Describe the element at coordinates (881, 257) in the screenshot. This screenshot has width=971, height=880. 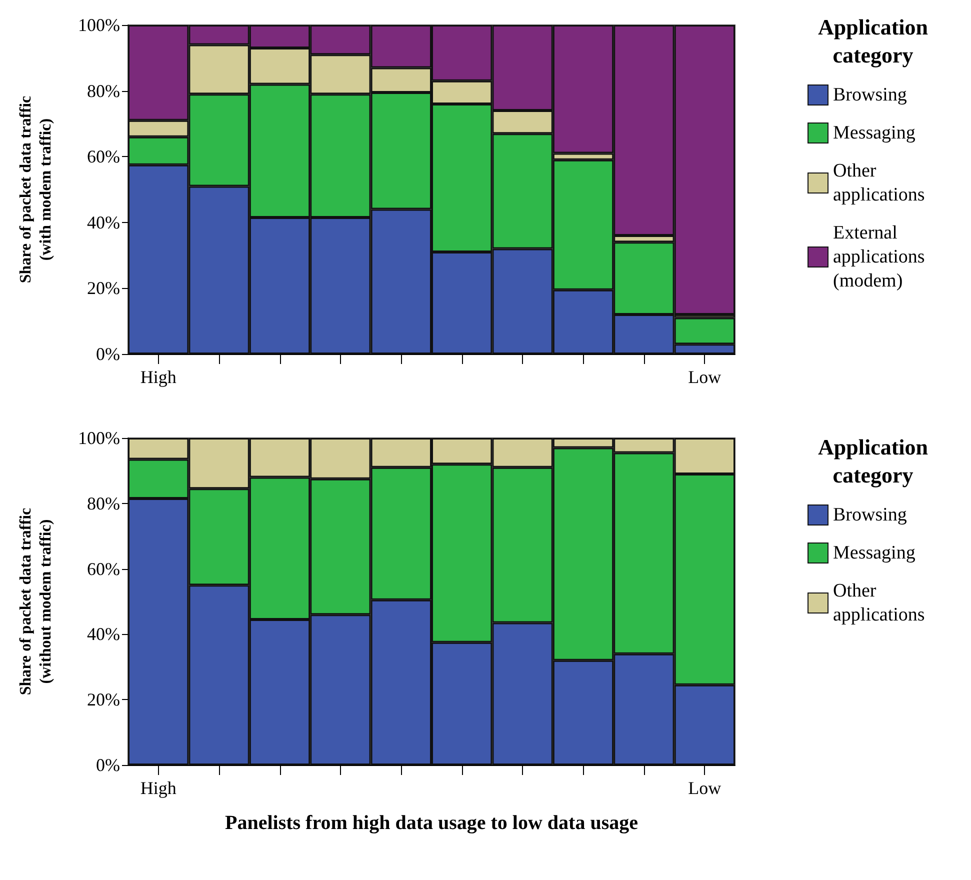
I see `legend-label: External applications (modem)` at that location.